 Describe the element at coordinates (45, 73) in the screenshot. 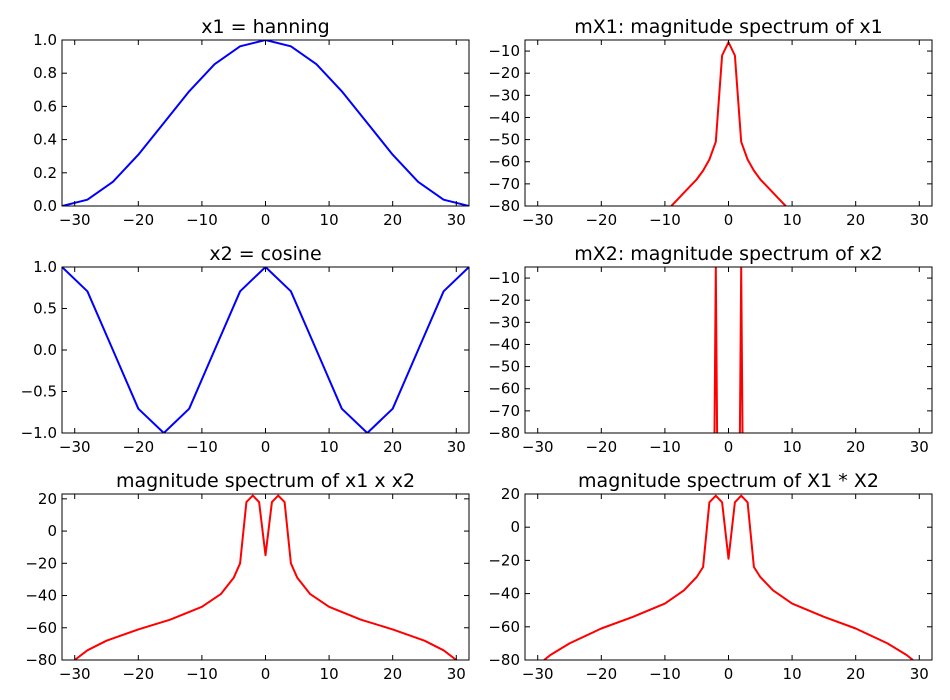

I see `y-tick-label: 0.8` at that location.